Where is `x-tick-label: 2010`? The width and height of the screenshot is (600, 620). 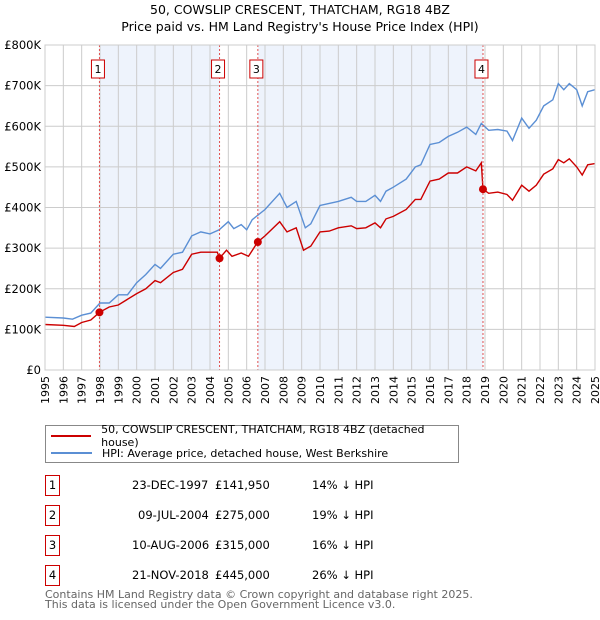 x-tick-label: 2010 is located at coordinates (320, 390).